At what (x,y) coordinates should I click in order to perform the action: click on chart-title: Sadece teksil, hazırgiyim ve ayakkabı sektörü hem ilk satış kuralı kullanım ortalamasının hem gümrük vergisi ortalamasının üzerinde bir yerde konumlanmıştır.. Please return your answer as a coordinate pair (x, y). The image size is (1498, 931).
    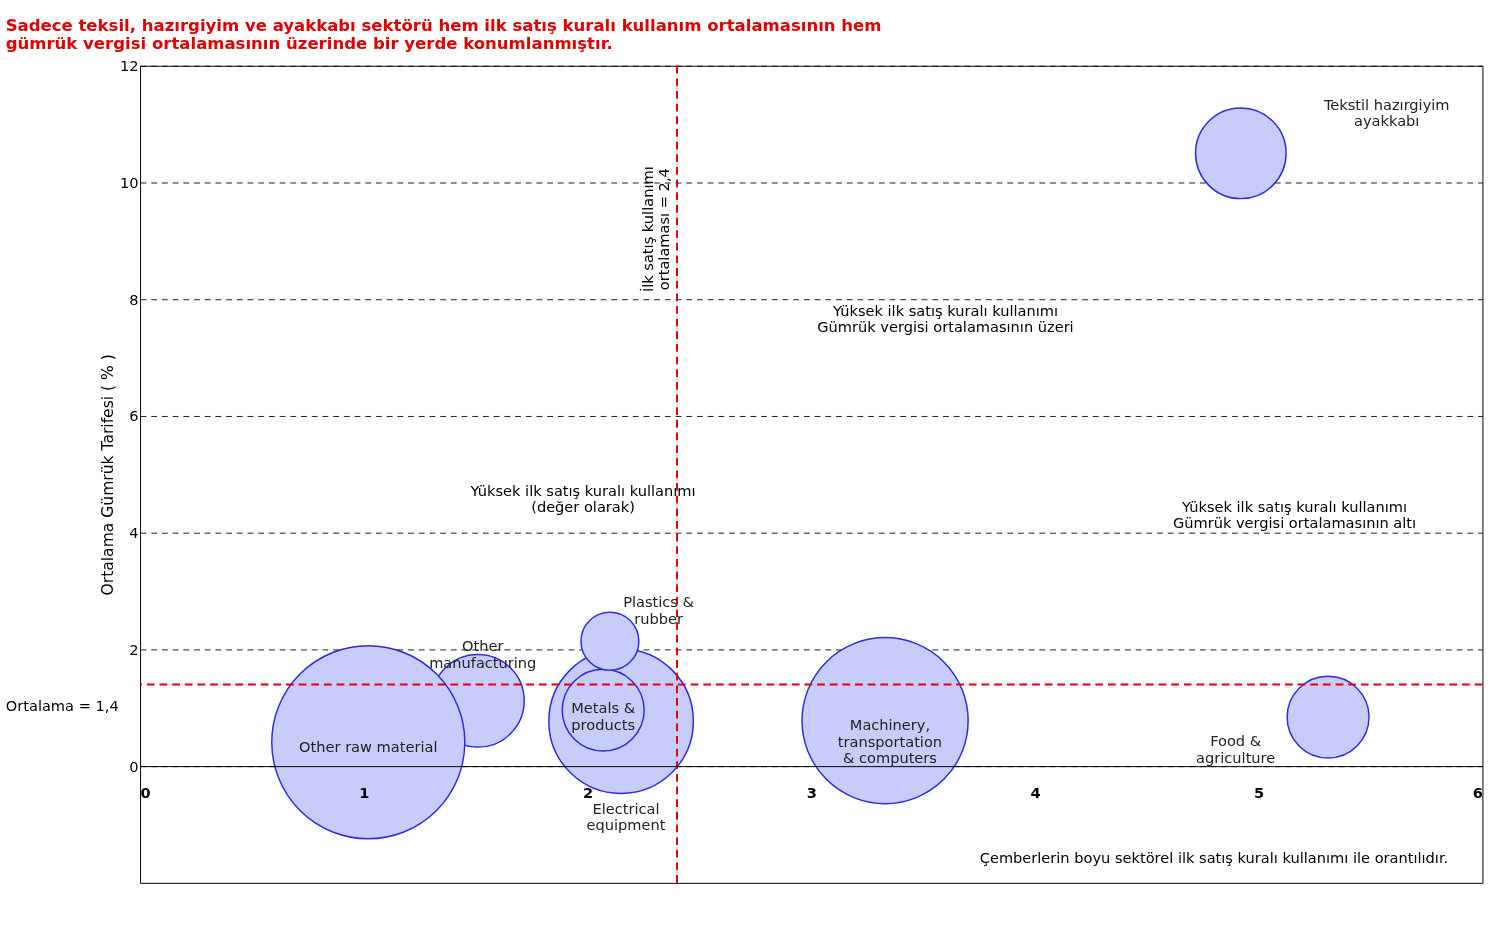
    Looking at the image, I should click on (443, 34).